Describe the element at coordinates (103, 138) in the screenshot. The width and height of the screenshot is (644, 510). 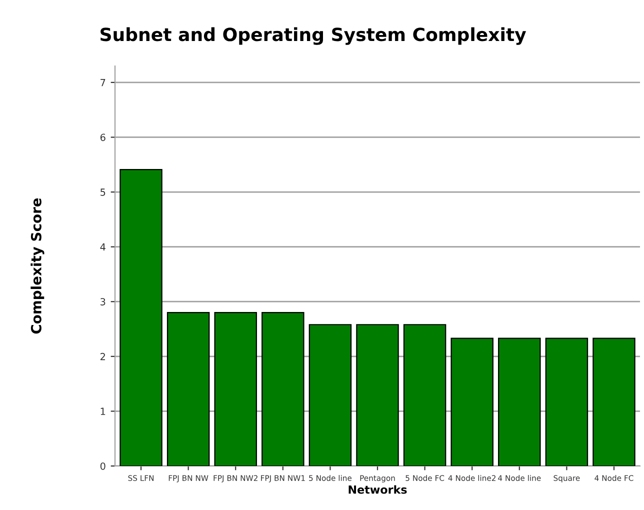
I see `y-tick-label: 6` at that location.